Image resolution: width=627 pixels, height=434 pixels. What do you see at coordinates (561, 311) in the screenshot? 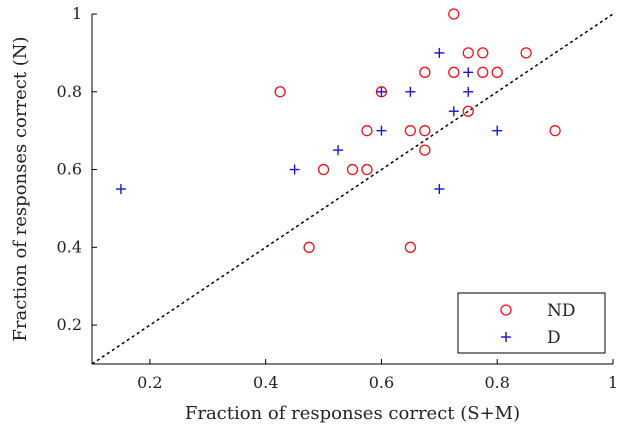
I see `legend-label-nd: ND` at bounding box center [561, 311].